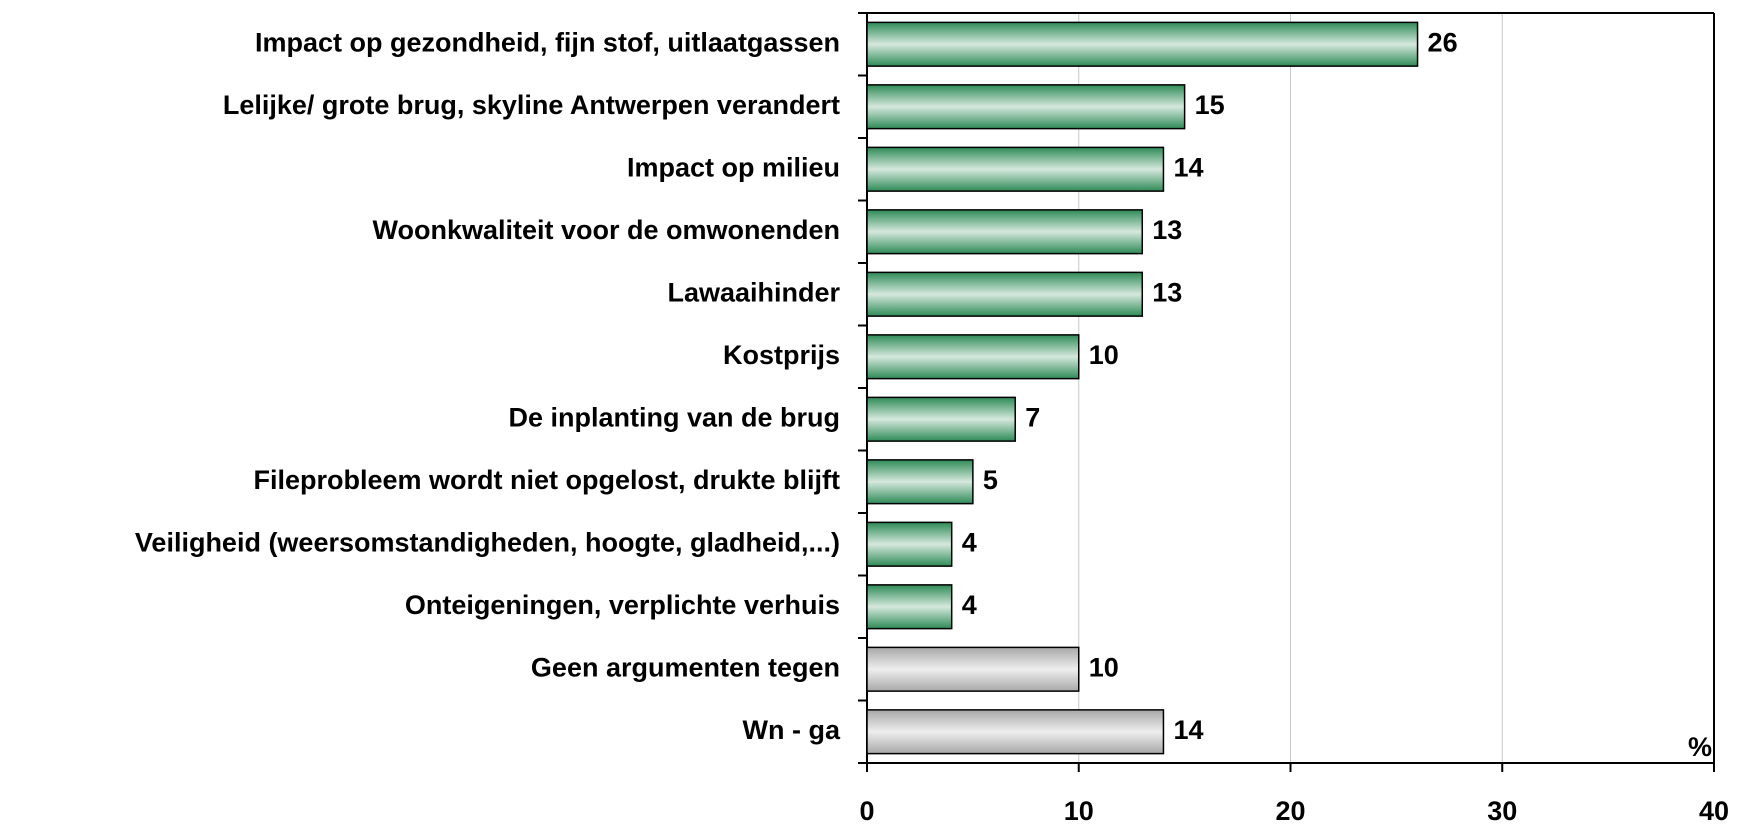  I want to click on x-tick-label: 30, so click(1502, 811).